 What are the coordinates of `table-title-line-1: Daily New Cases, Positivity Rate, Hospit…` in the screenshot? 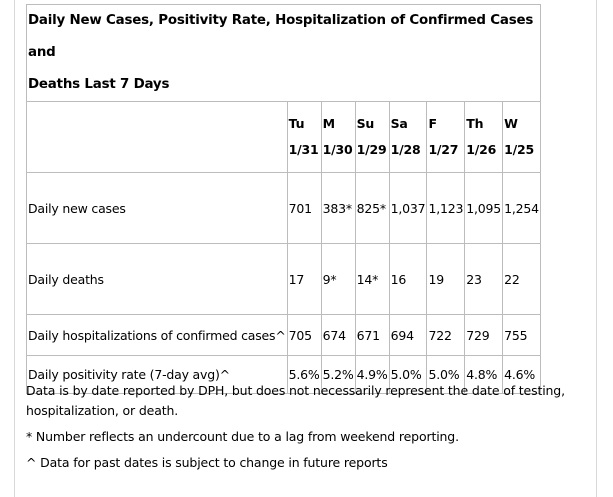 It's located at (281, 36).